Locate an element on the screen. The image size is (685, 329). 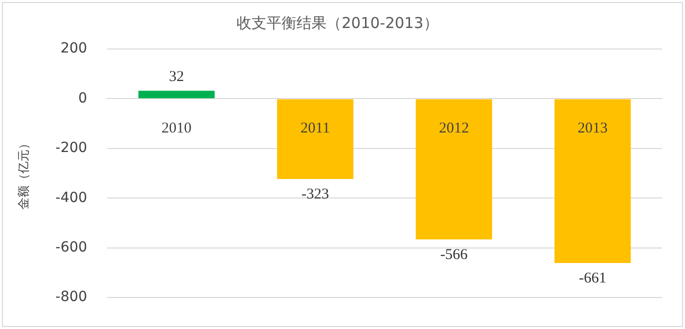
y-tick-label: -400 is located at coordinates (71, 198).